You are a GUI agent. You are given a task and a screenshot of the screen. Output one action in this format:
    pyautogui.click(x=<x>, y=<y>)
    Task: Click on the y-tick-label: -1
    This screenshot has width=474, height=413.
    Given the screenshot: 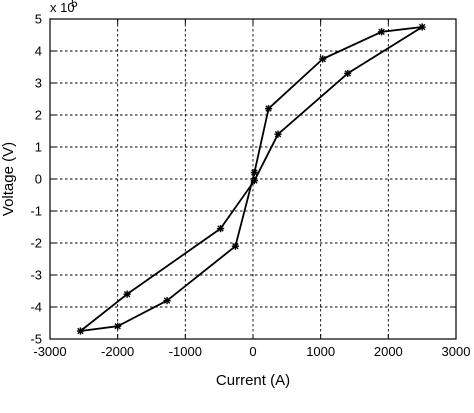 What is the action you would take?
    pyautogui.click(x=36, y=211)
    